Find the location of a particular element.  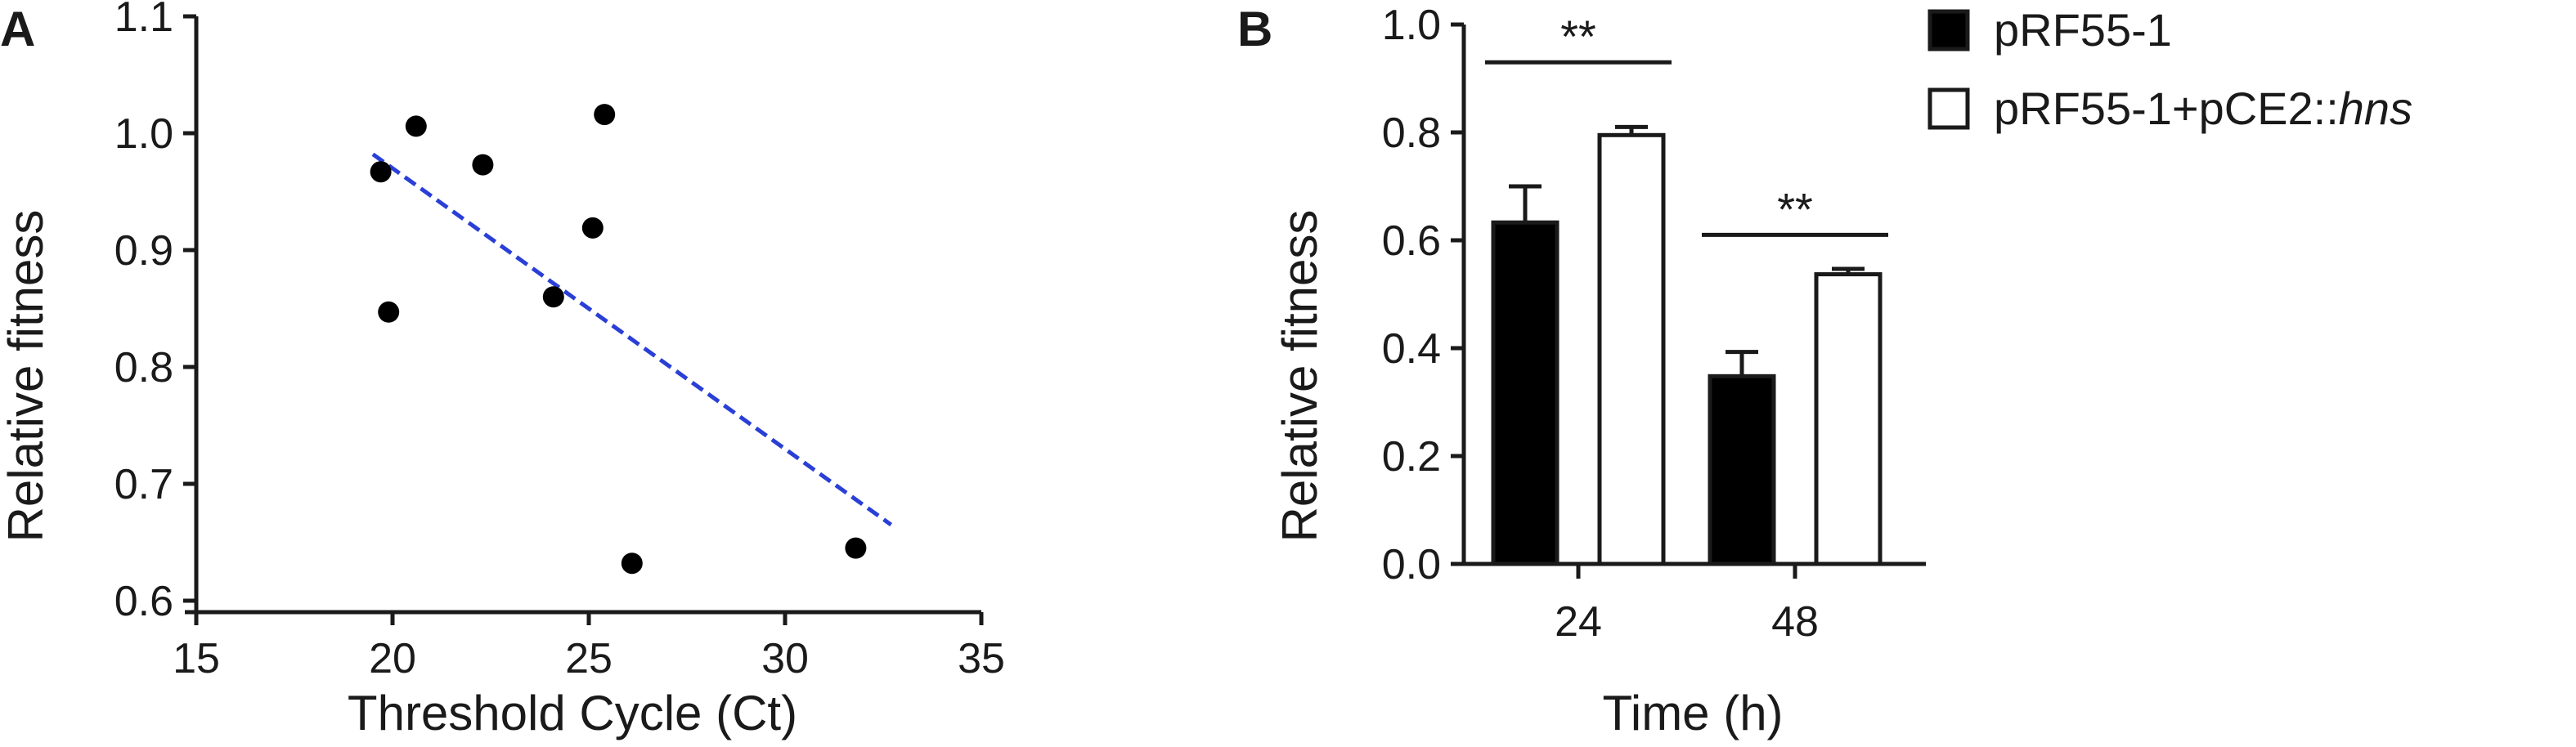

panel-a-y-tick-label: 0.6 is located at coordinates (143, 601).